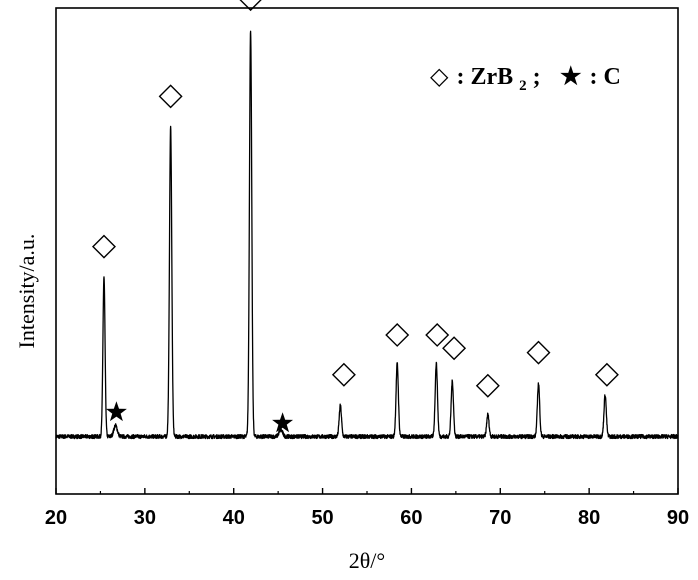 The image size is (698, 580). What do you see at coordinates (56, 518) in the screenshot?
I see `x-tick-label: 20` at bounding box center [56, 518].